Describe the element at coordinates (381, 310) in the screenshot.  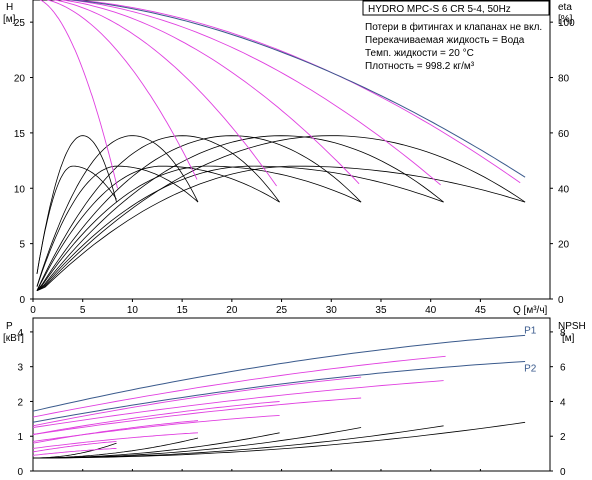
I see `flow-tick-label: 35` at that location.